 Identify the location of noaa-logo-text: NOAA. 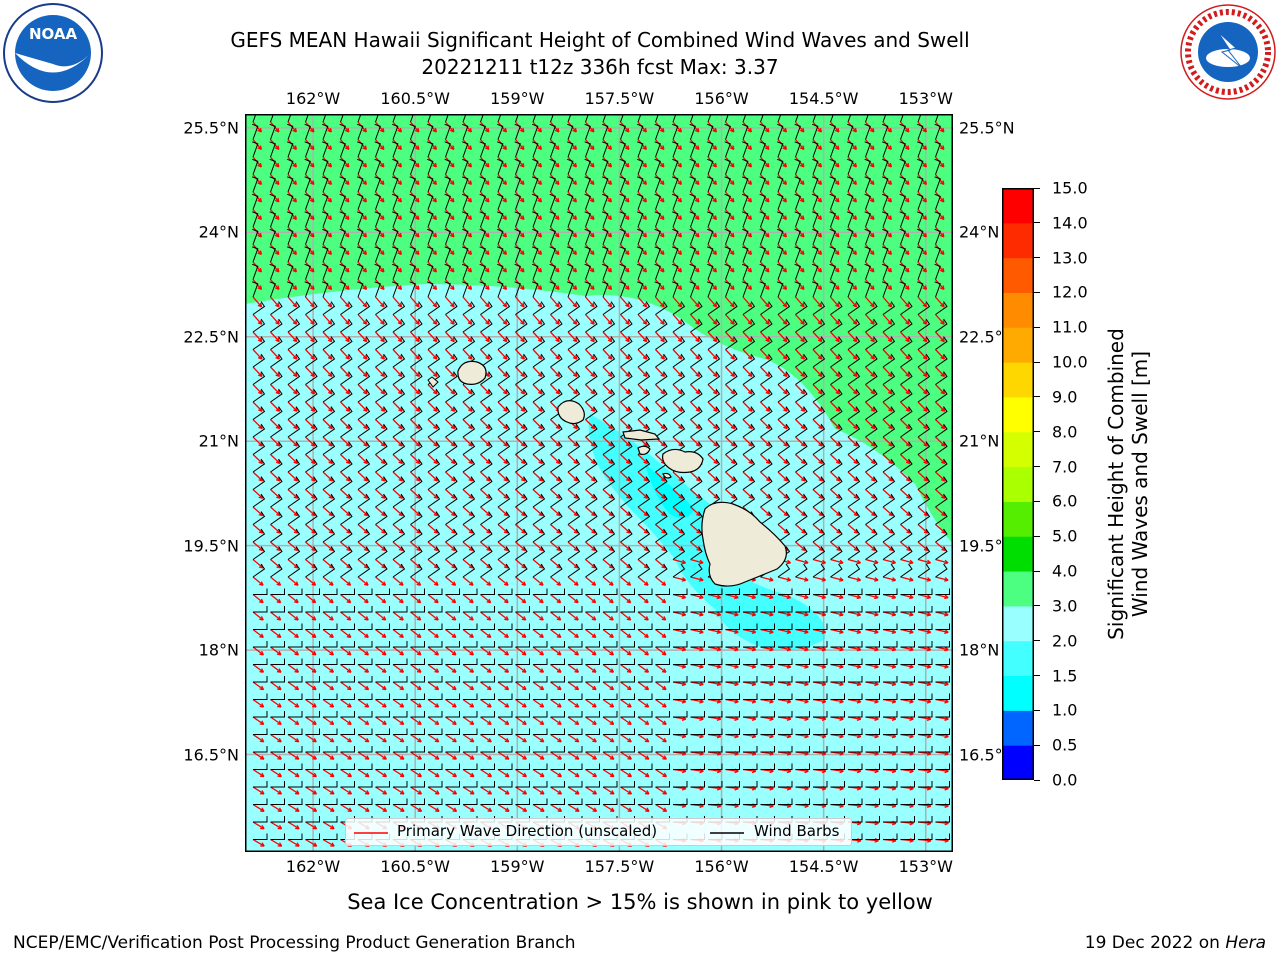
(53, 34).